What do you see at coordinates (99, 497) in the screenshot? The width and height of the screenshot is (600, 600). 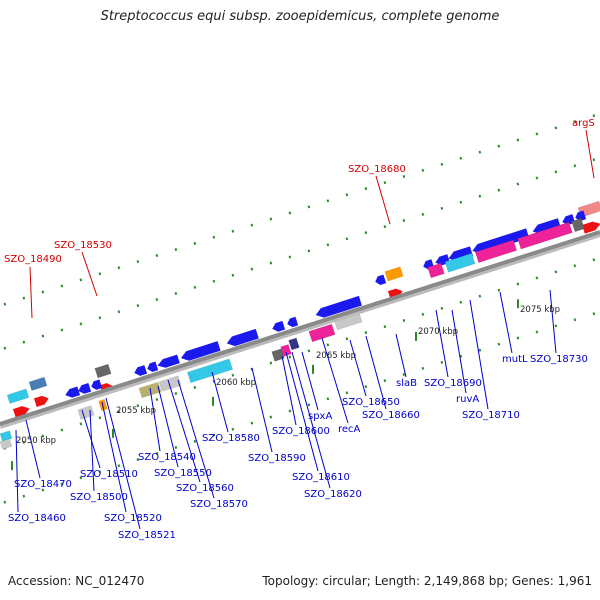 I see `gene-label-blue: SZO_18500` at bounding box center [99, 497].